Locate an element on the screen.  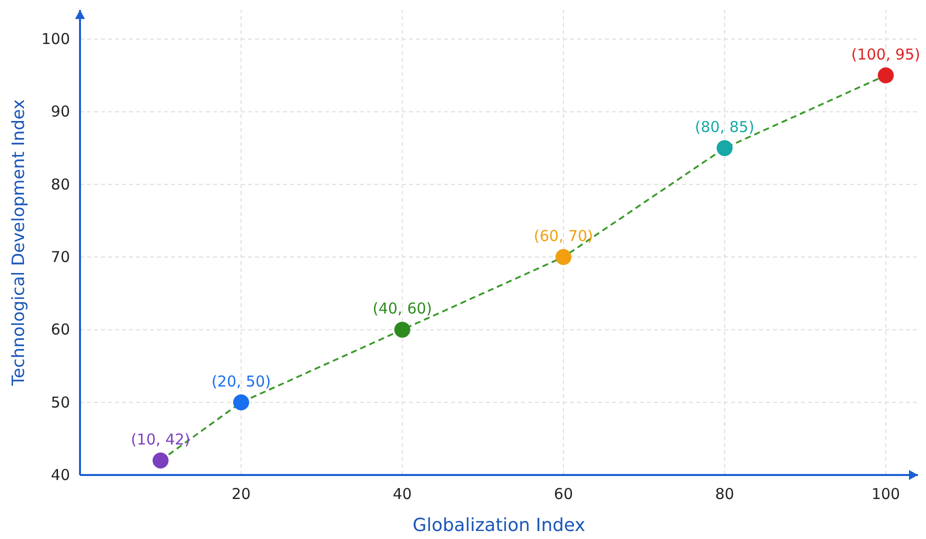
y-tick-label: 80 is located at coordinates (60, 184).